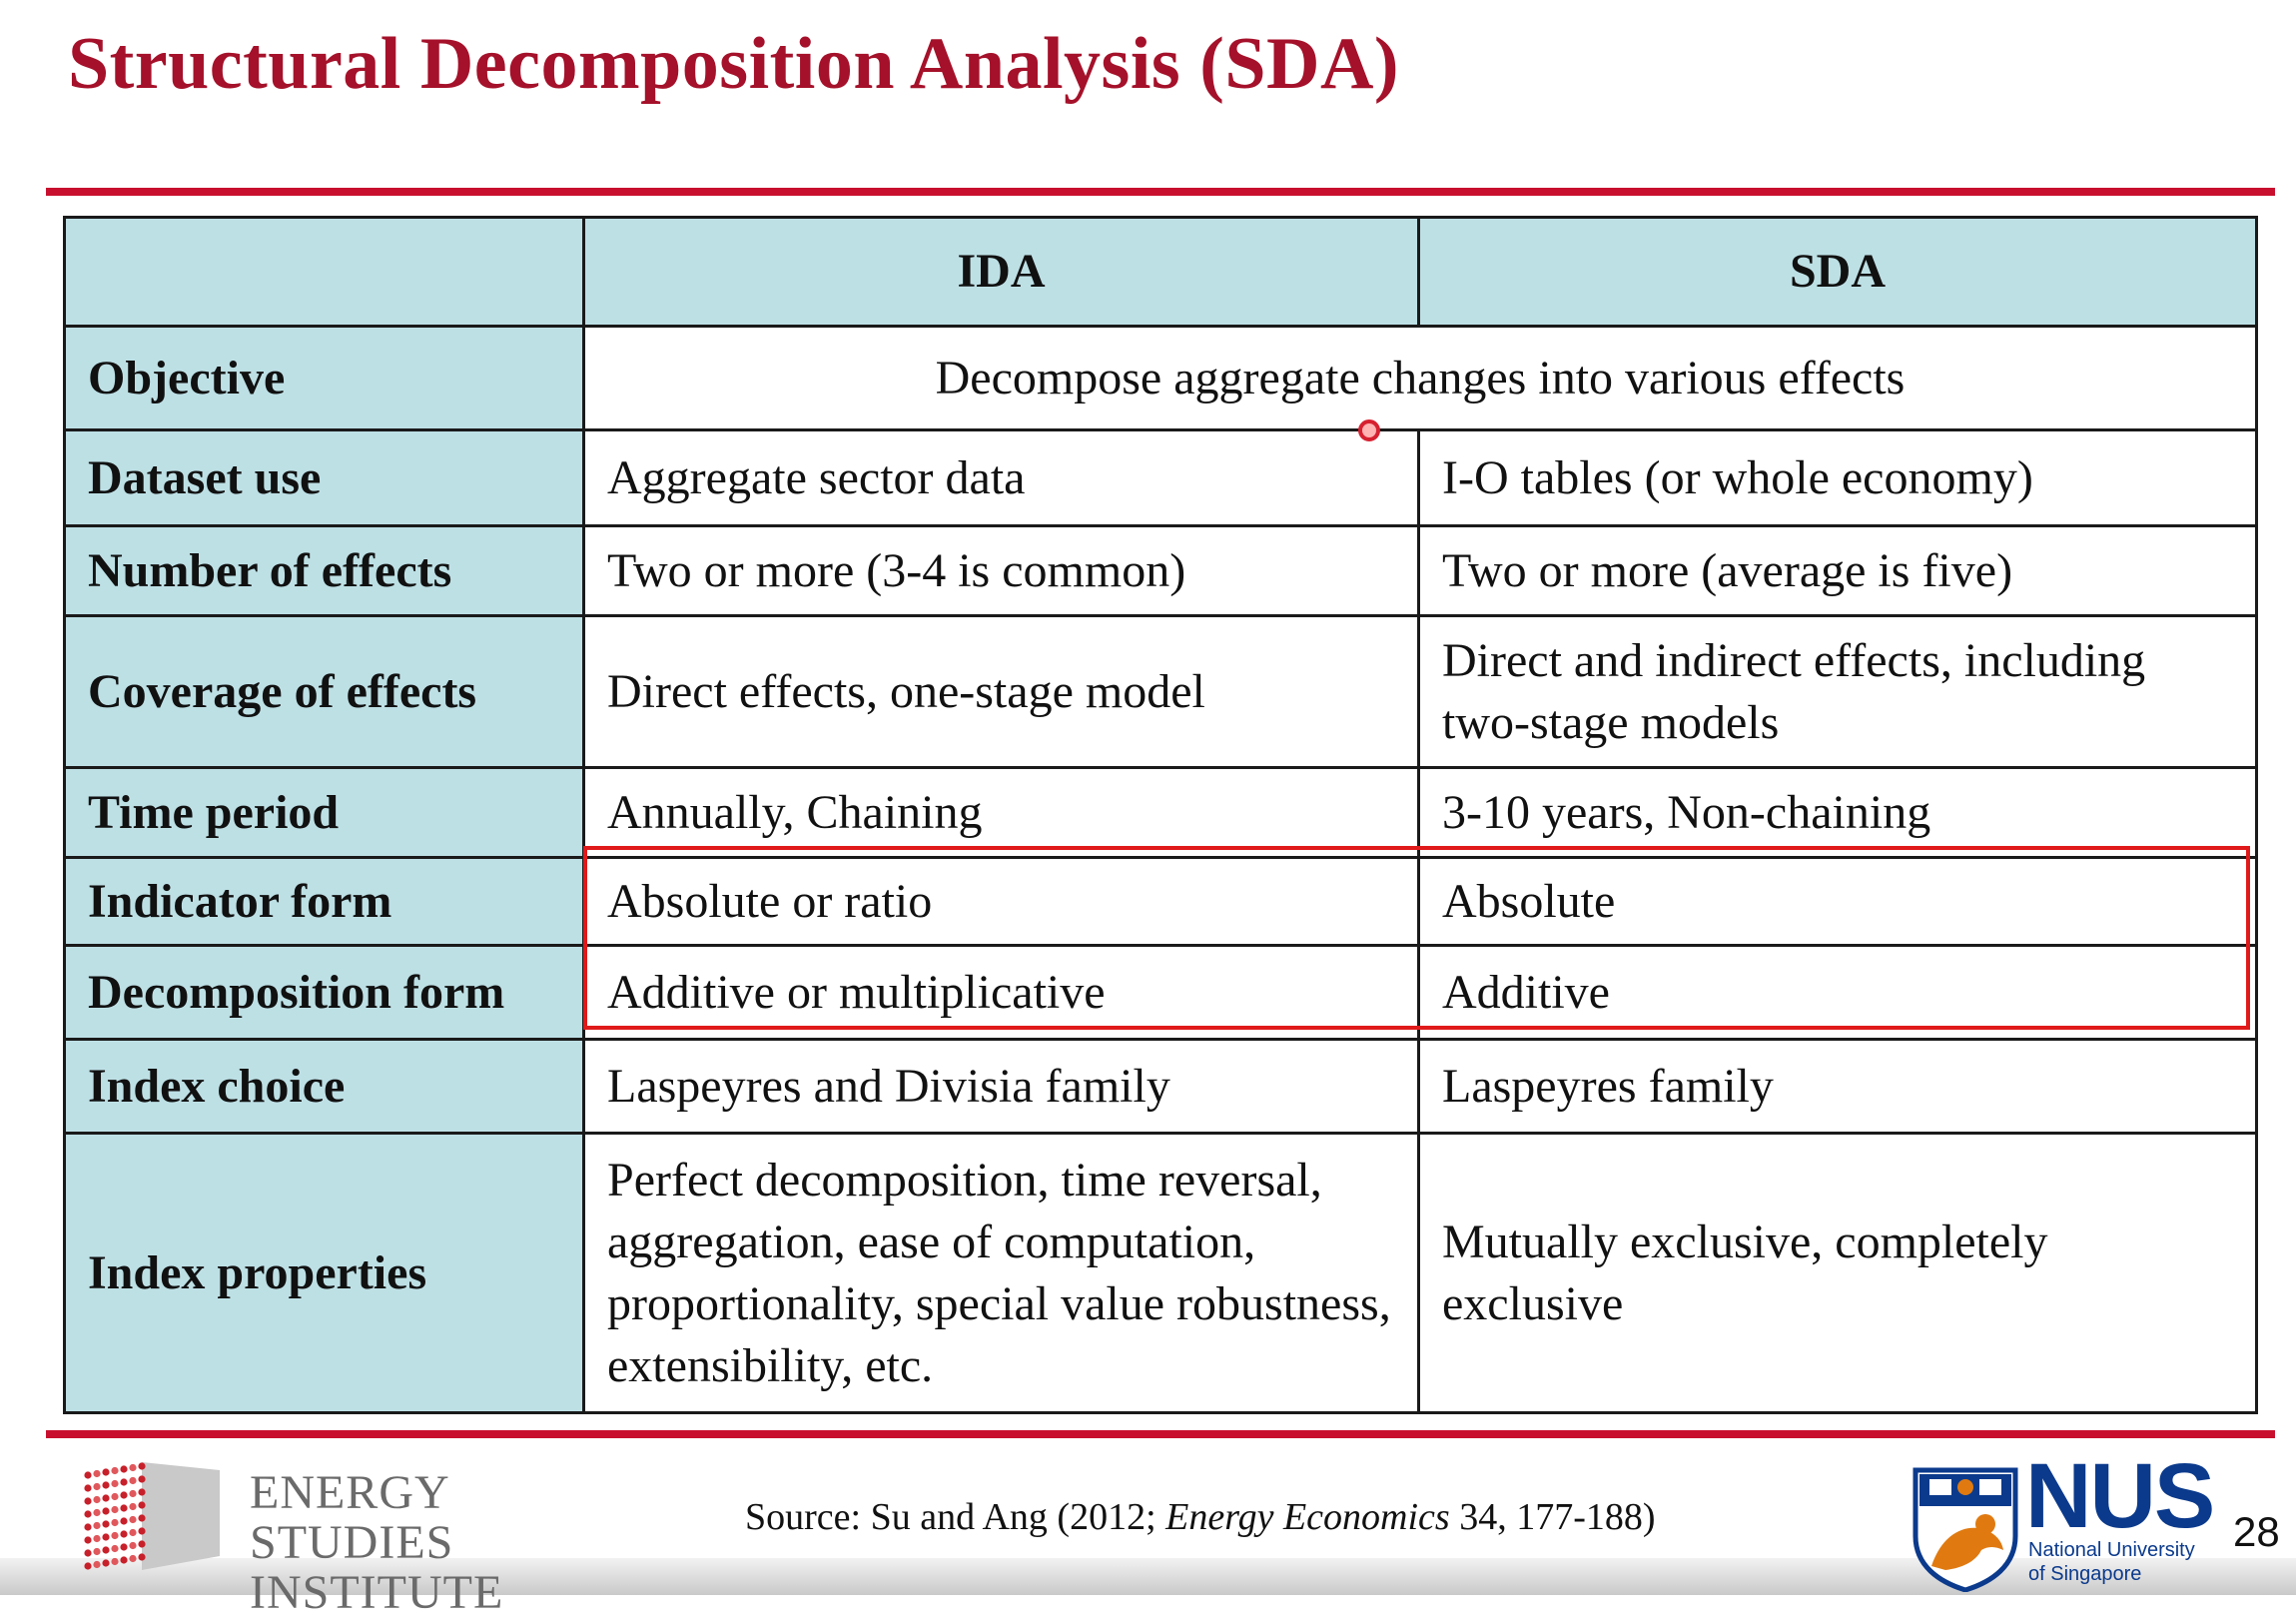 The width and height of the screenshot is (2296, 1619). What do you see at coordinates (1308, 1517) in the screenshot?
I see `source-journal: Energy Economics` at bounding box center [1308, 1517].